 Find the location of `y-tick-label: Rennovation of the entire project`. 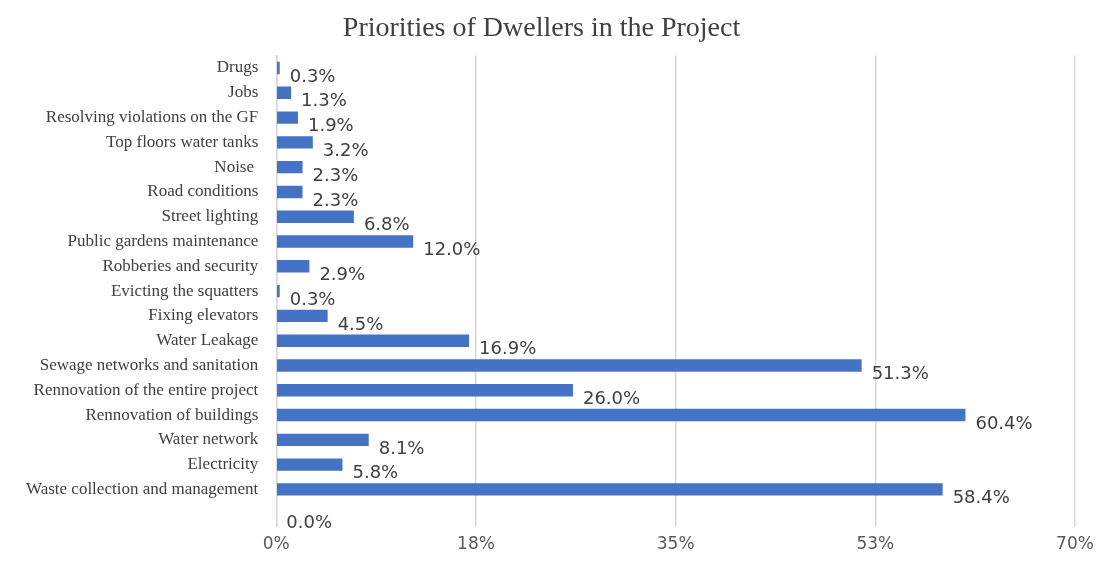

y-tick-label: Rennovation of the entire project is located at coordinates (146, 389).